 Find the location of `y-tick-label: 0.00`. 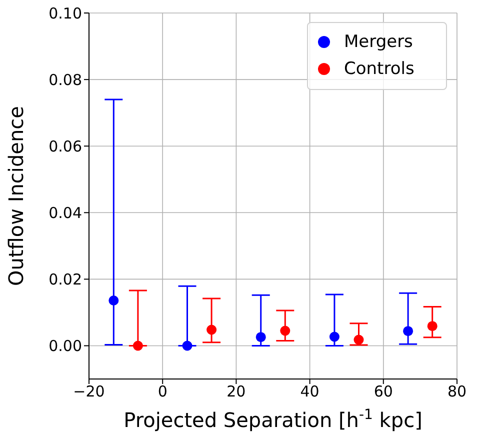

y-tick-label: 0.00 is located at coordinates (65, 346).